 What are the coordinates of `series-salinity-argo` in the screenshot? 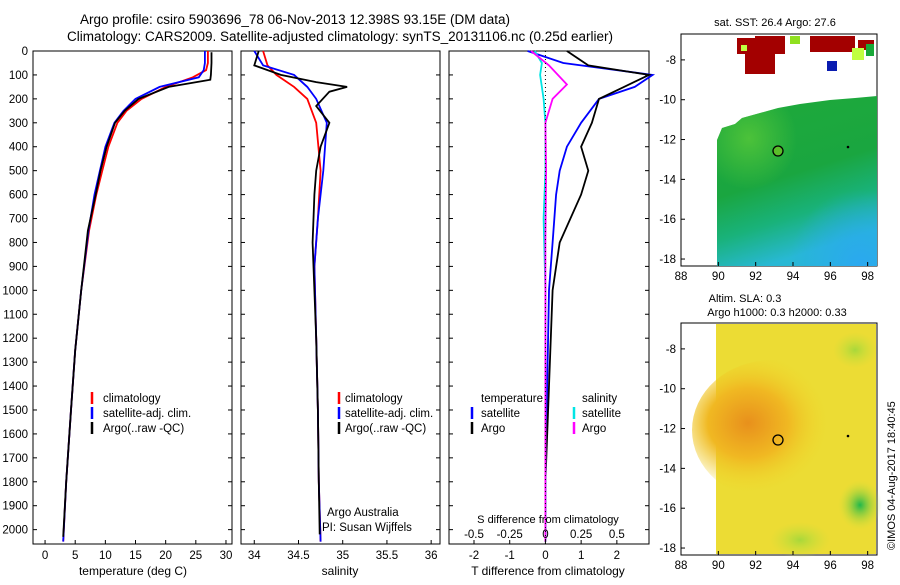 It's located at (549, 296).